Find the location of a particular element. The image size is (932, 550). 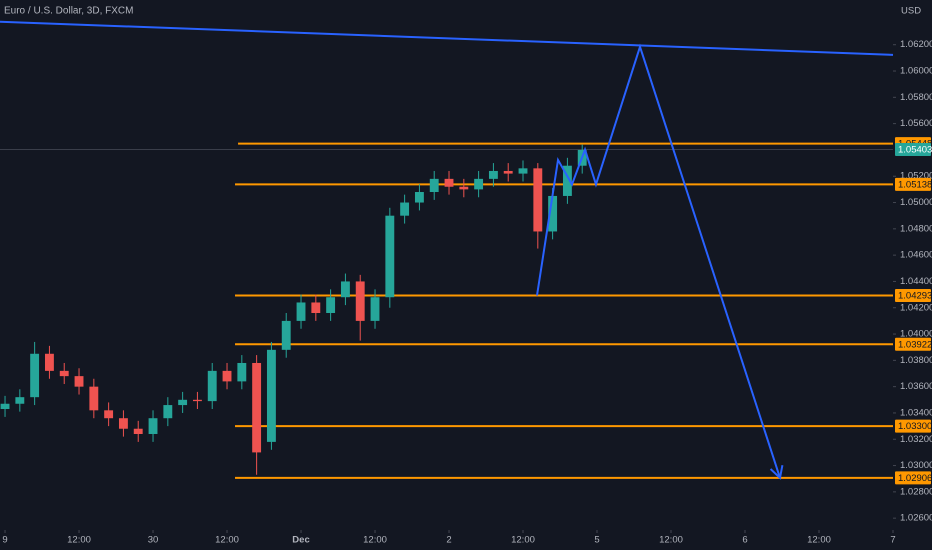

x-tick-label: 2 is located at coordinates (448, 540).